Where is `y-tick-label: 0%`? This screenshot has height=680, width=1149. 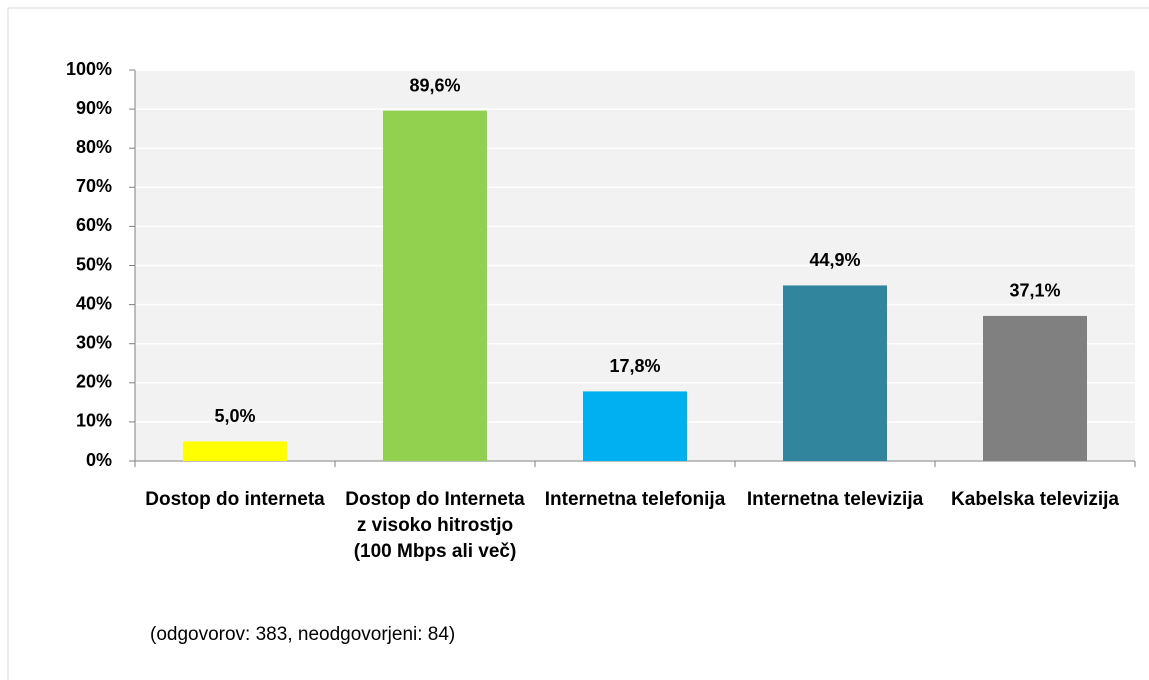
y-tick-label: 0% is located at coordinates (99, 460).